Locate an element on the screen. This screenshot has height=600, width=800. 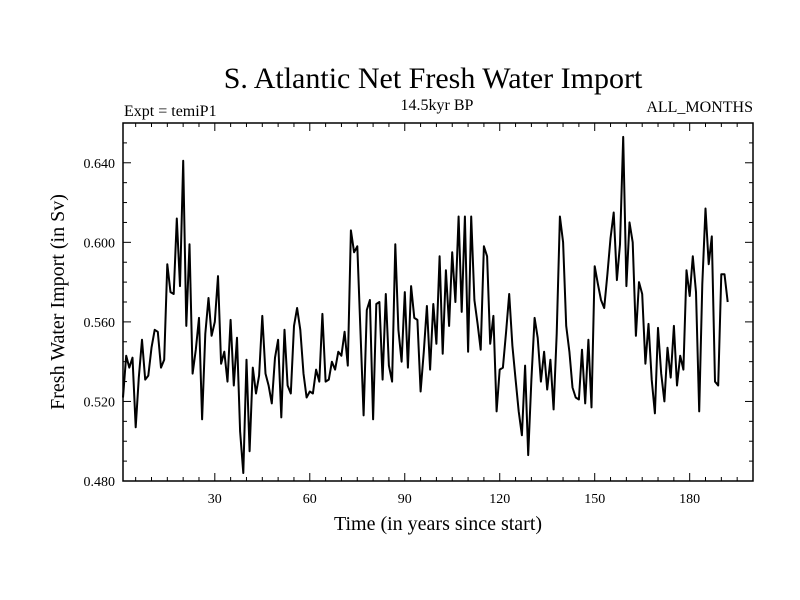
x-tick-label: 150 is located at coordinates (594, 499).